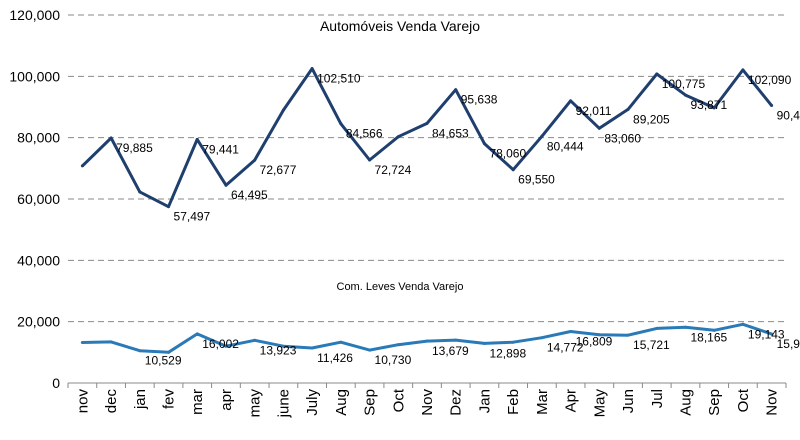 The height and width of the screenshot is (440, 800). What do you see at coordinates (450, 133) in the screenshot?
I see `data-label: 84,653` at bounding box center [450, 133].